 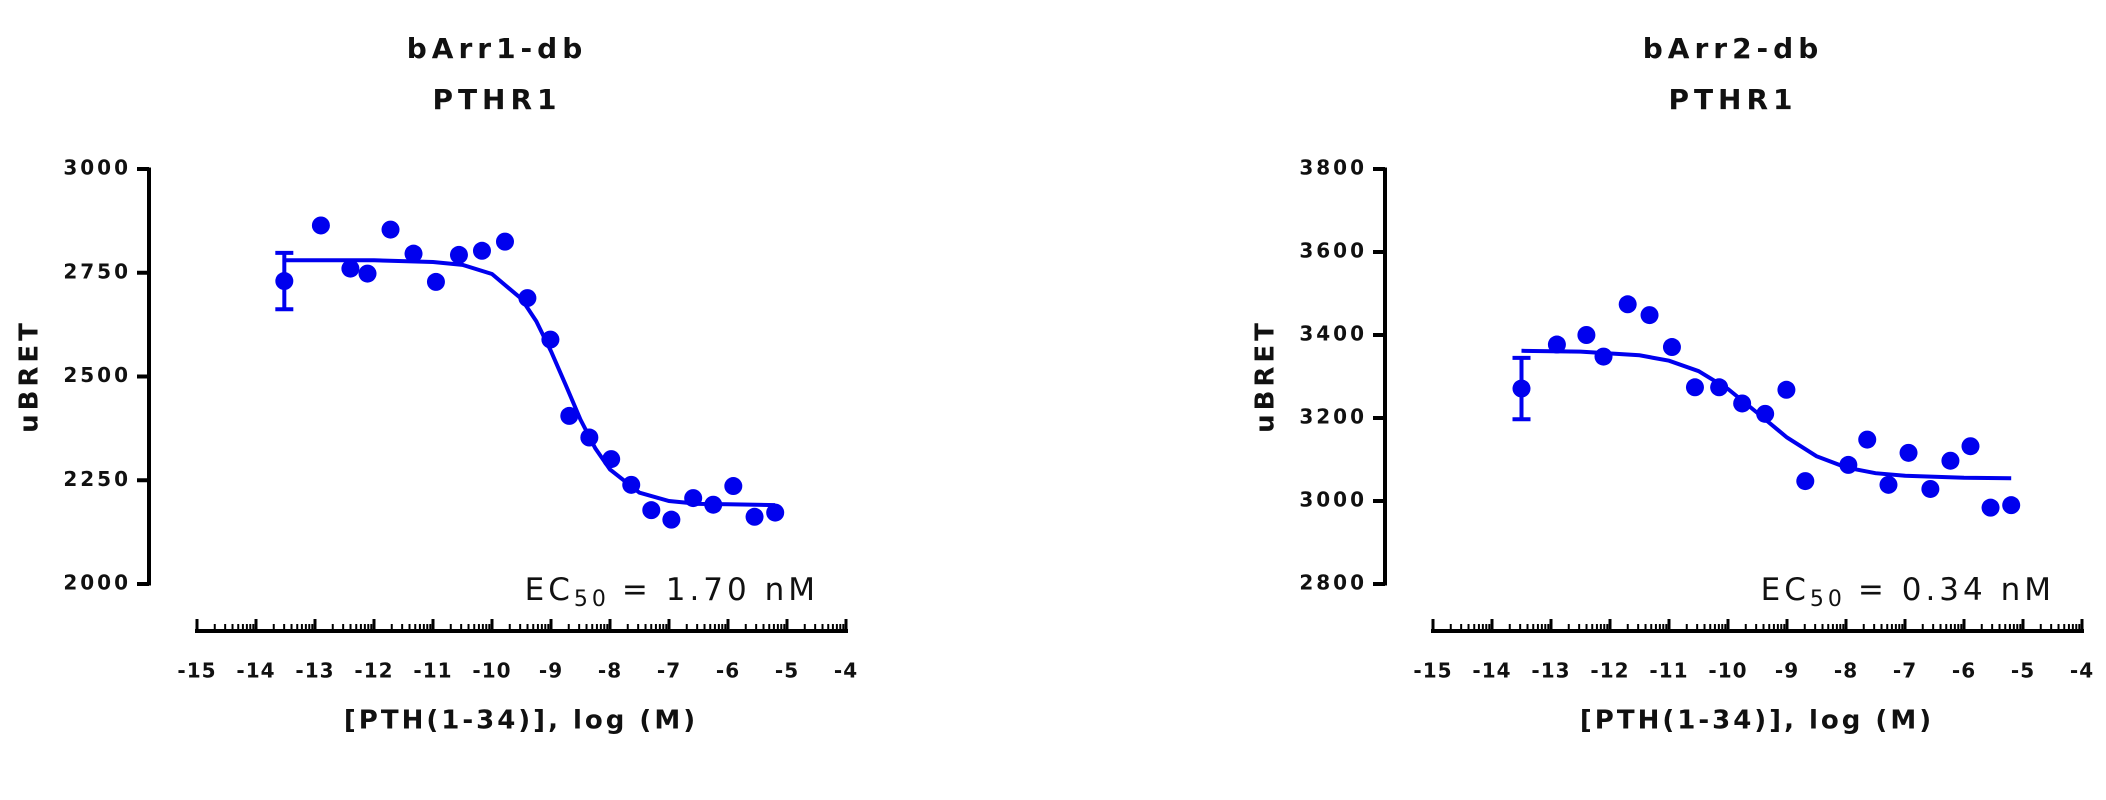 I want to click on y-tick-label: 3200, so click(x=1333, y=417).